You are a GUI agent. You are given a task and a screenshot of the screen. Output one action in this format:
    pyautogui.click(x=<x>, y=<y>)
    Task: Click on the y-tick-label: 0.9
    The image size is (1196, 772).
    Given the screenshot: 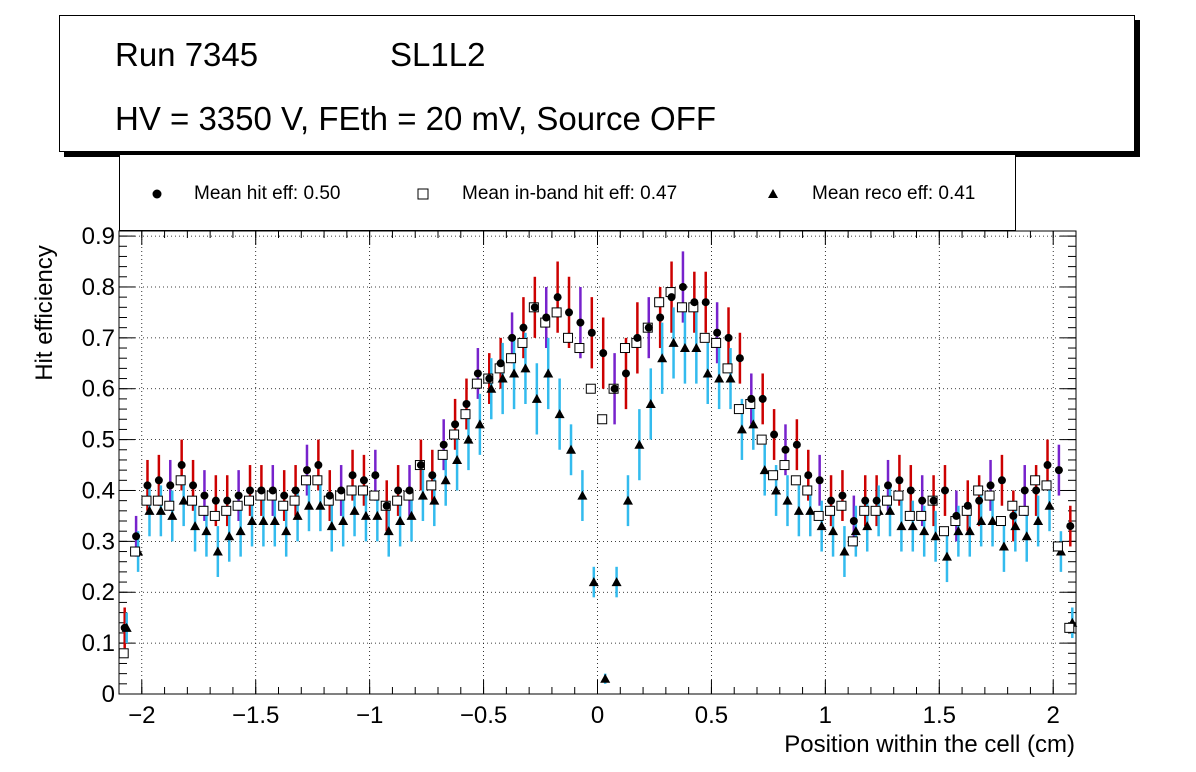 What is the action you would take?
    pyautogui.click(x=98, y=236)
    